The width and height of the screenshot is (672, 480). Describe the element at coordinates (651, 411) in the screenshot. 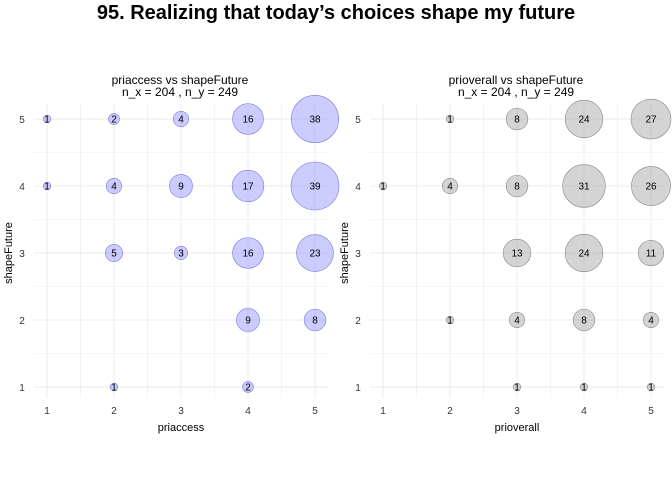

I see `panel-2-x-tick-label: 5` at that location.